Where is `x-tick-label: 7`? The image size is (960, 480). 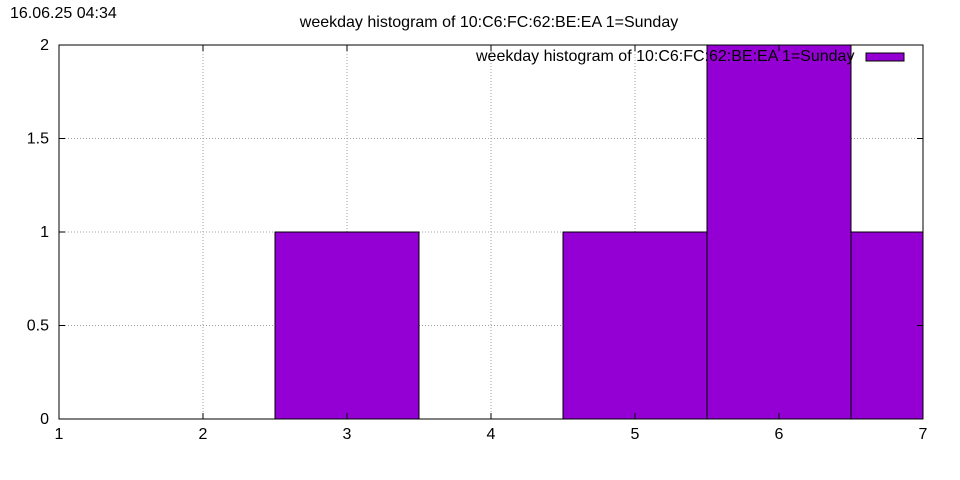 x-tick-label: 7 is located at coordinates (923, 434).